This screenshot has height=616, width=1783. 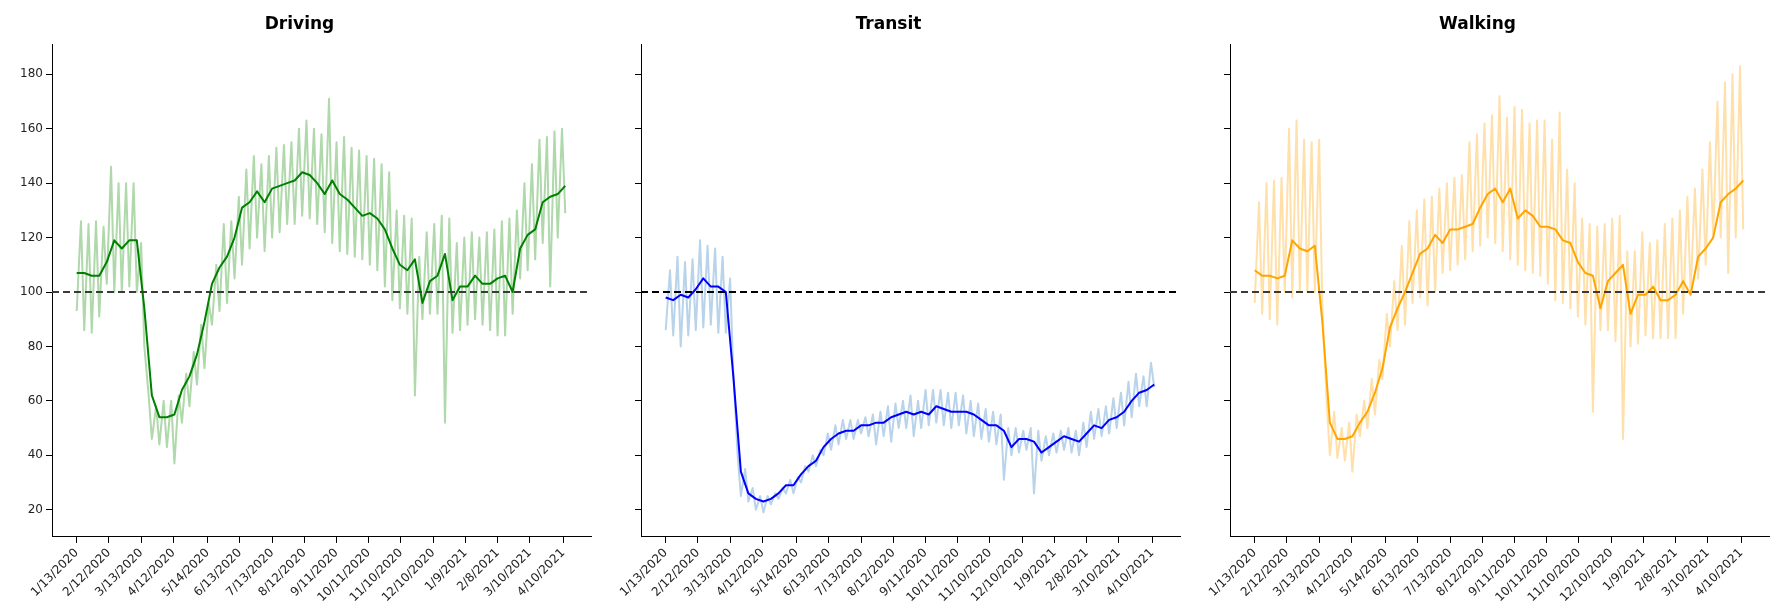 What do you see at coordinates (35, 345) in the screenshot?
I see `y-tick-label: 80` at bounding box center [35, 345].